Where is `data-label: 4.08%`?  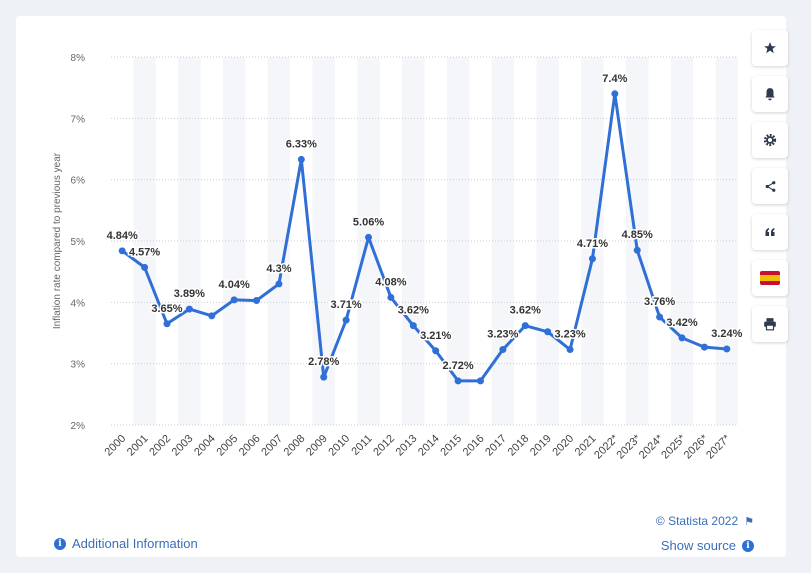
data-label: 4.08% is located at coordinates (390, 282).